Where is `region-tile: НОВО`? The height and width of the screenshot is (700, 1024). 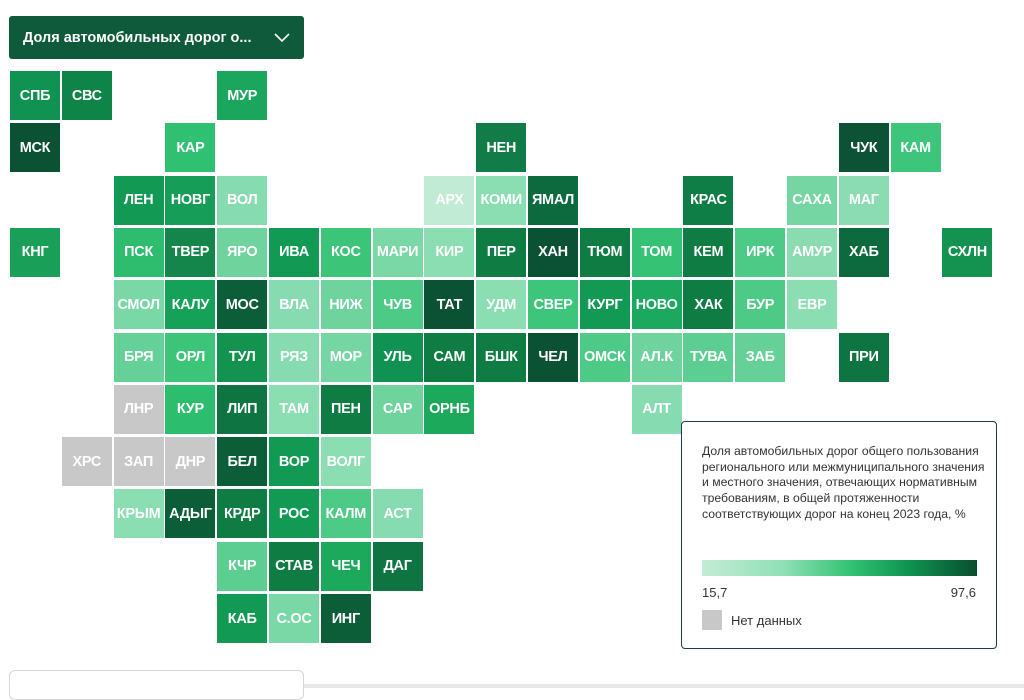
region-tile: НОВО is located at coordinates (656, 305).